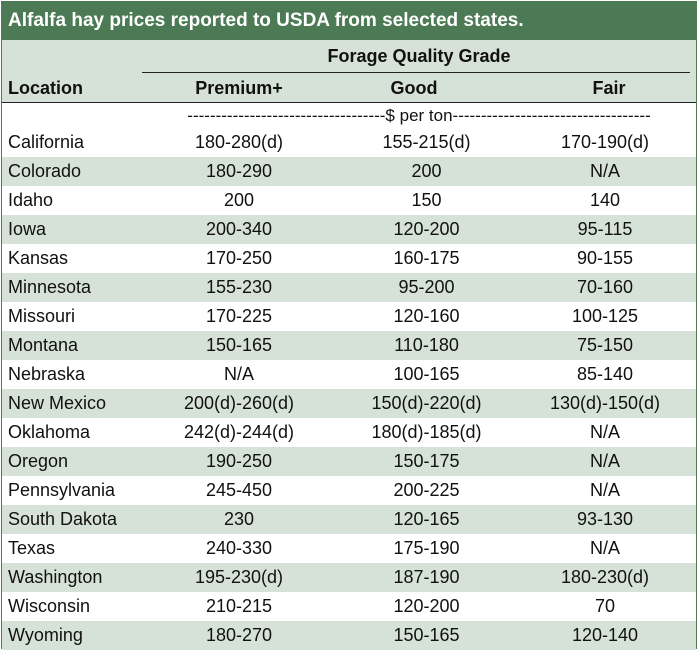  Describe the element at coordinates (426, 432) in the screenshot. I see `cell-good: 180(d)-185(d)` at that location.